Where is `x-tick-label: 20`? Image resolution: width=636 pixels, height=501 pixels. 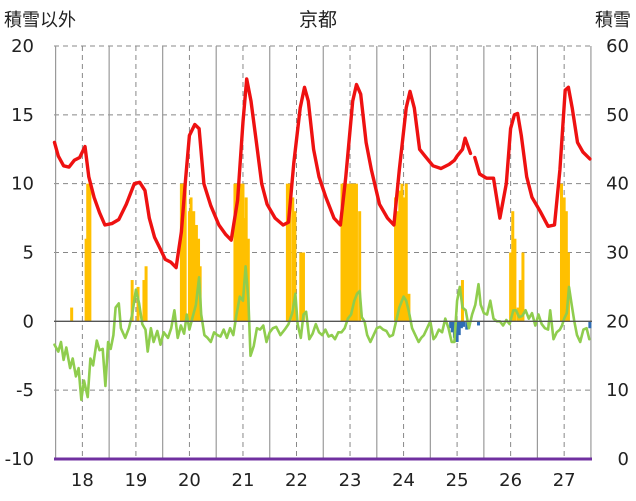
x-tick-label: 20 is located at coordinates (189, 480).